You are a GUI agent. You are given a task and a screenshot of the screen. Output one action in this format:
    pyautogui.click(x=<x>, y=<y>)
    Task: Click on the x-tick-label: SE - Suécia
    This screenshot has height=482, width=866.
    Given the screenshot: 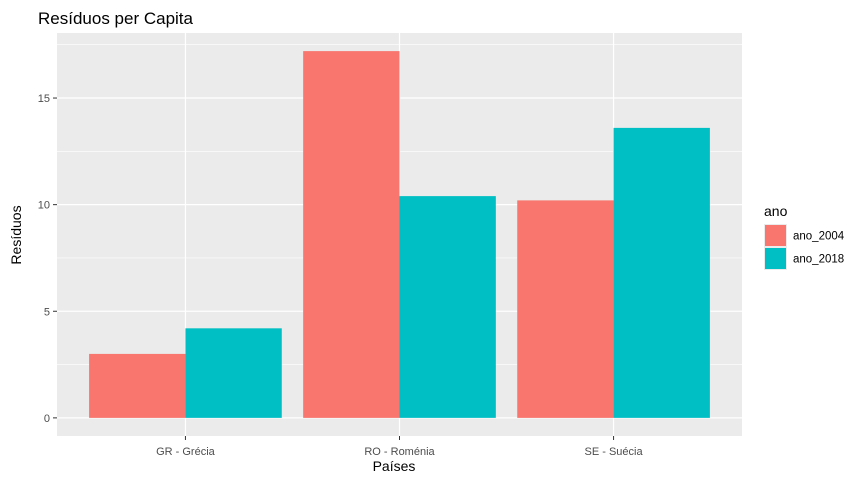 What is the action you would take?
    pyautogui.click(x=614, y=452)
    